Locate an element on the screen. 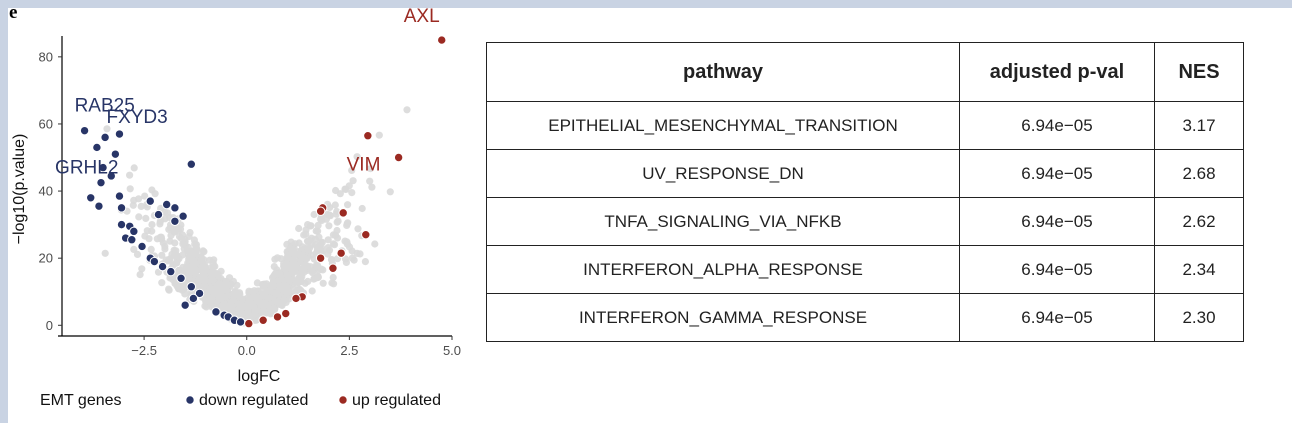 The width and height of the screenshot is (1292, 423). column-header-pathway: pathway is located at coordinates (723, 72).